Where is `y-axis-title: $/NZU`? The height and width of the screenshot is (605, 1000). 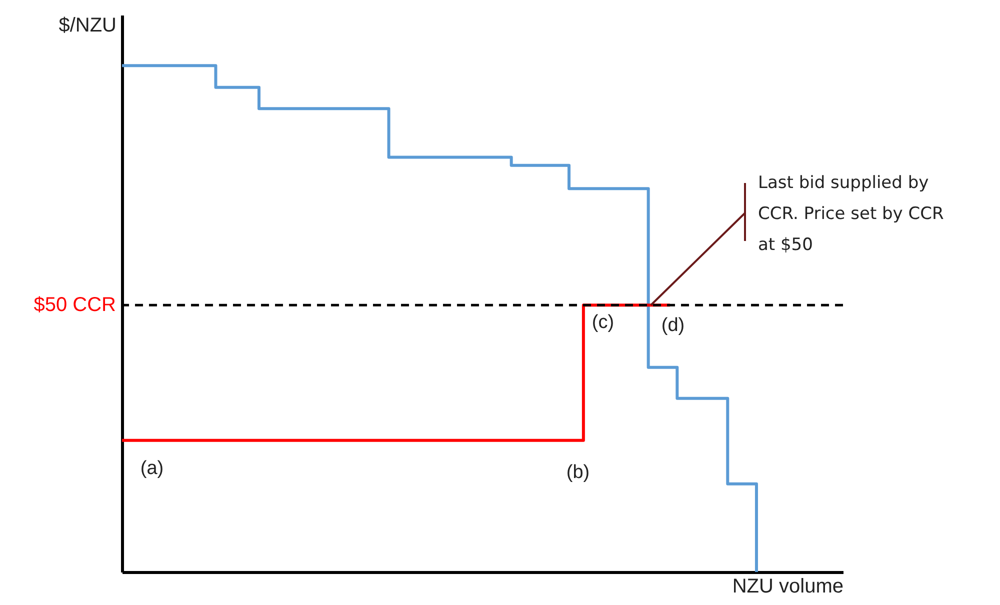 y-axis-title: $/NZU is located at coordinates (87, 25).